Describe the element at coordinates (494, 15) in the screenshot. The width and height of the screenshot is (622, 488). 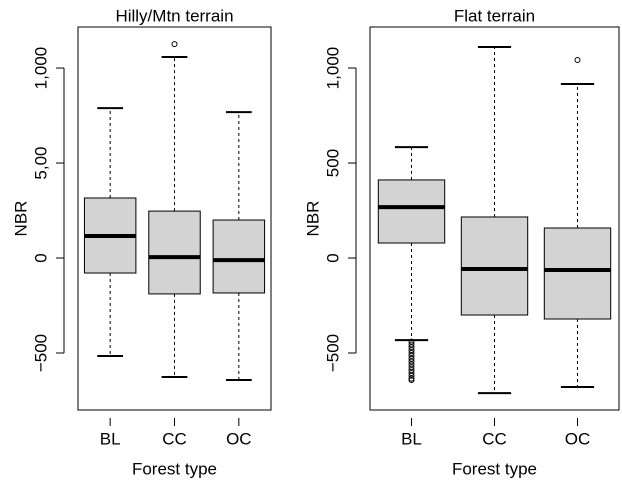
I see `panel-title: Flat terrain` at that location.